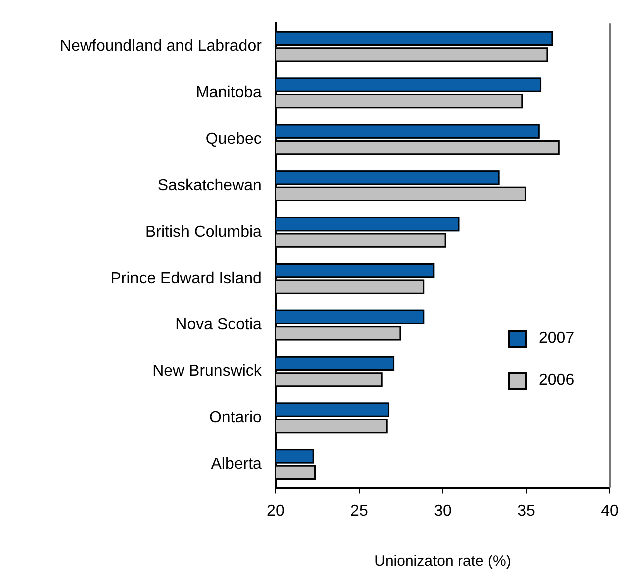  What do you see at coordinates (234, 139) in the screenshot?
I see `y-tick-label: Quebec` at bounding box center [234, 139].